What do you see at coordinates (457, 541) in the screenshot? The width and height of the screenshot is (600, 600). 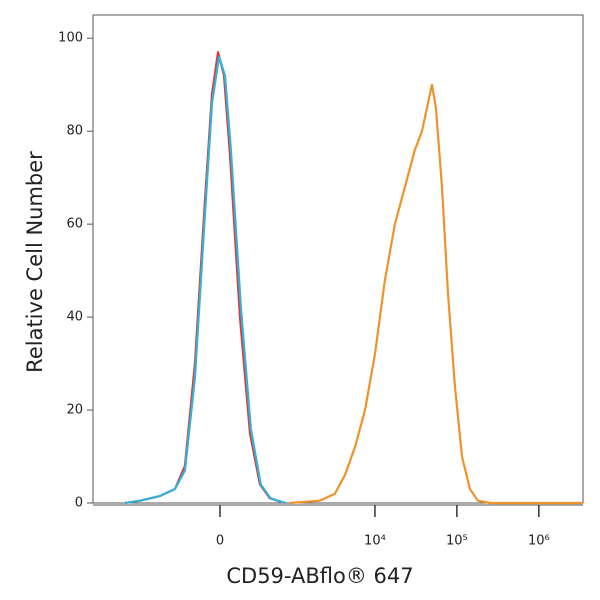 I see `x-tick-label: 10⁵` at bounding box center [457, 541].